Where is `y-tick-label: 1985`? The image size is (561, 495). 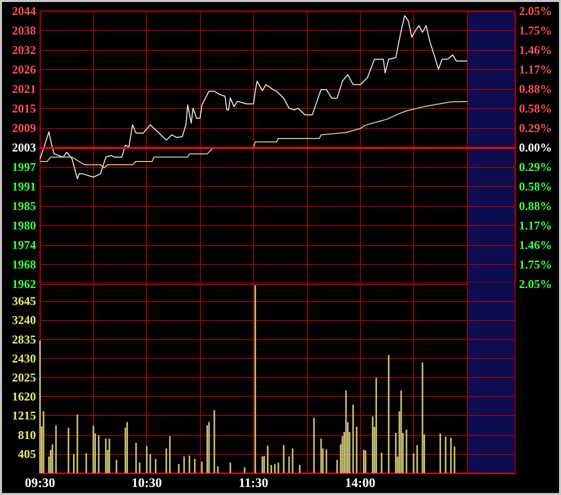 y-tick-label: 1985 is located at coordinates (24, 206).